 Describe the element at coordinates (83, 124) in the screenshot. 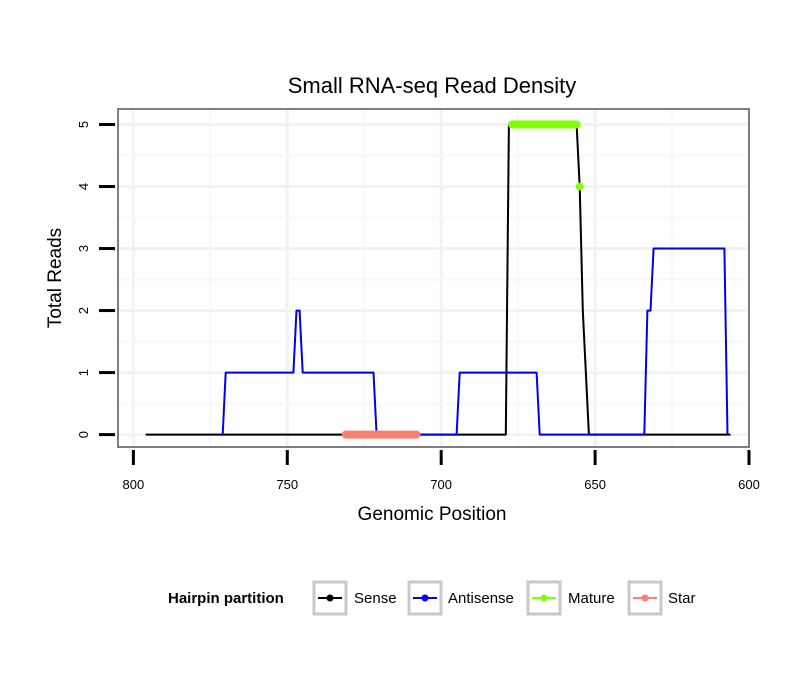

I see `y-tick-label: 5` at that location.